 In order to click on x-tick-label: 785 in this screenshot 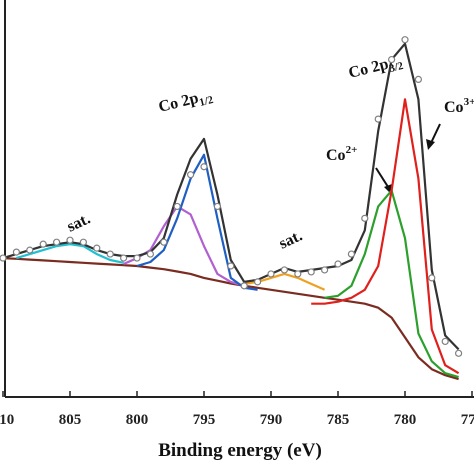, I will do `click(338, 420)`.